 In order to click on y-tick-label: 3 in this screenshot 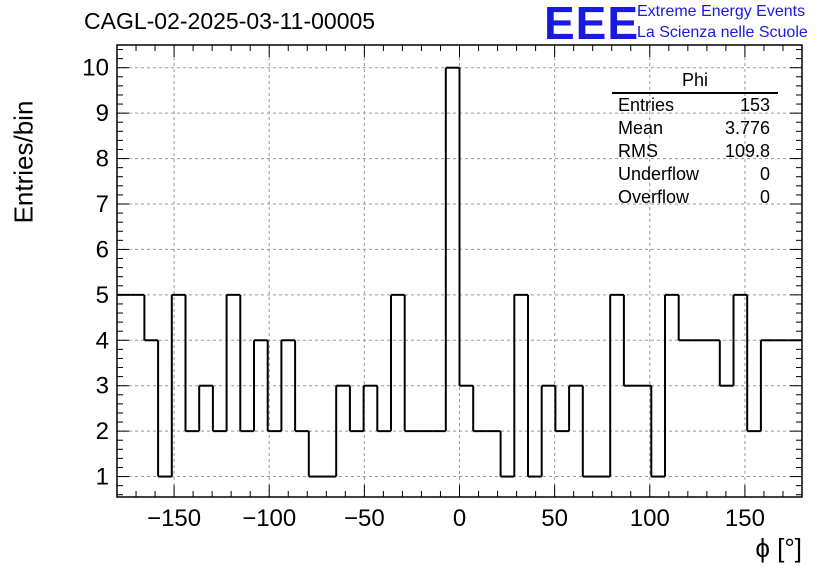, I will do `click(102, 386)`.